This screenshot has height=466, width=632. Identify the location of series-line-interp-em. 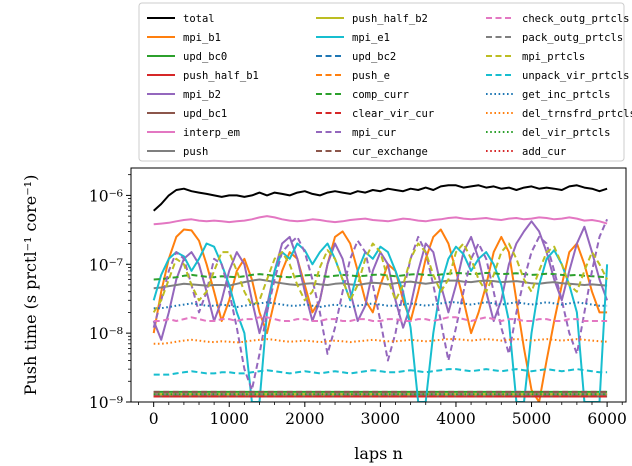
(380, 220).